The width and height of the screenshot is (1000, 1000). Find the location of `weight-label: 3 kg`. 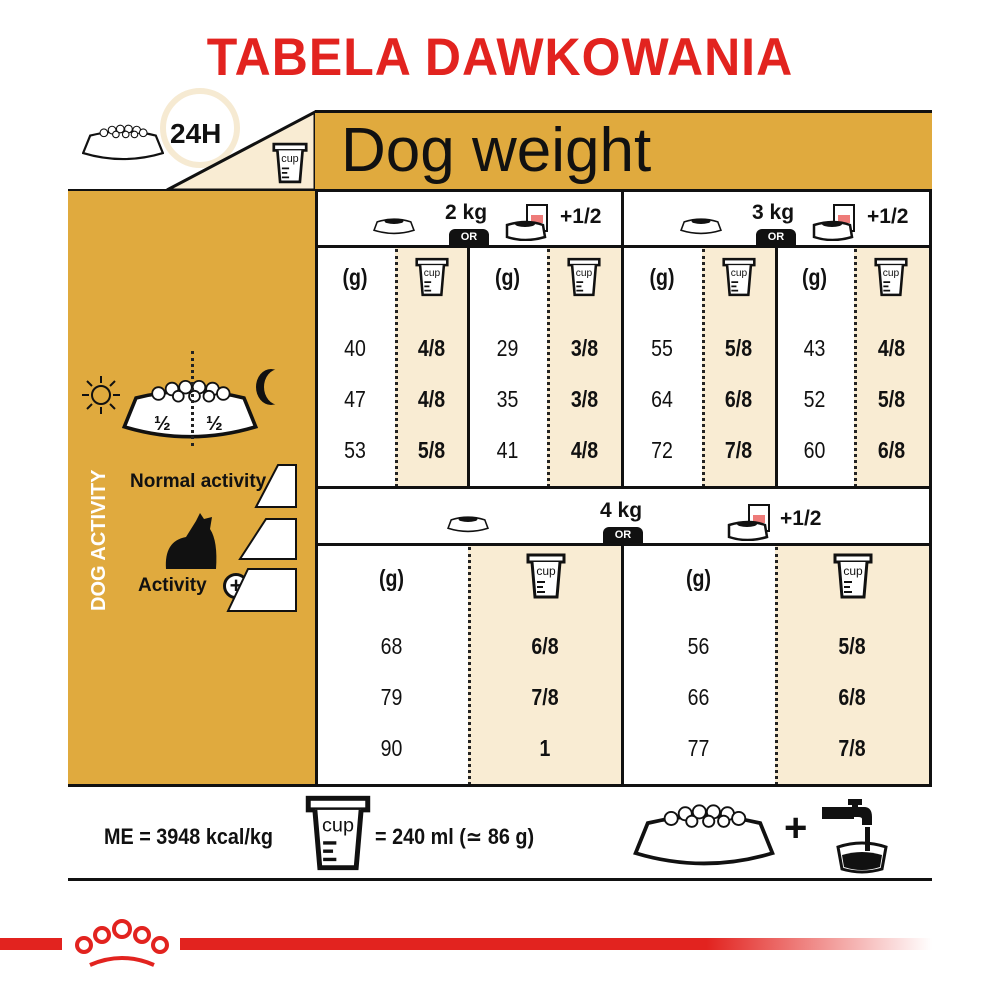

weight-label: 3 kg is located at coordinates (773, 212).